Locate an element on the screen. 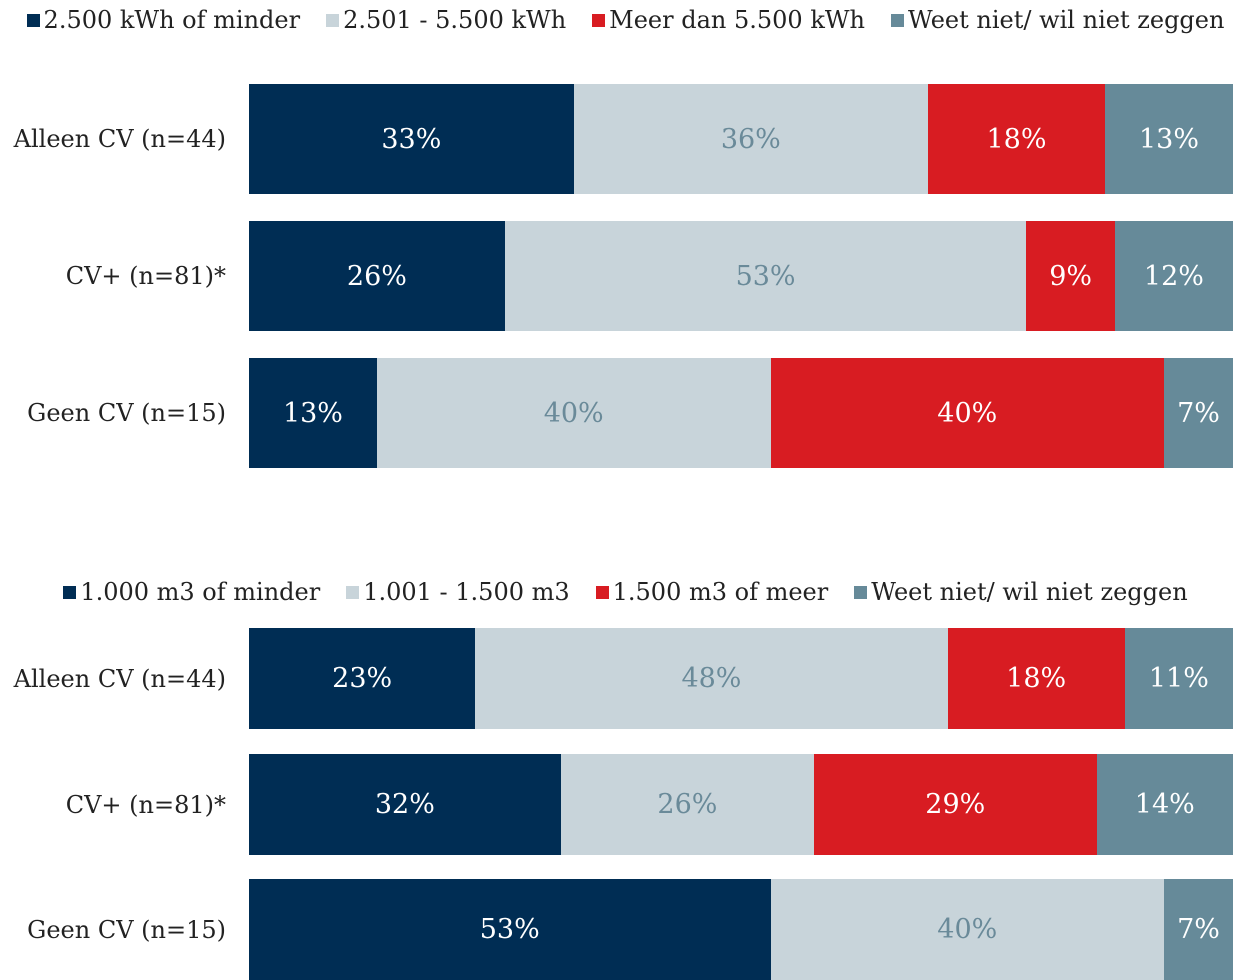  legend-label: 1.500 m3 of meer is located at coordinates (720, 592).